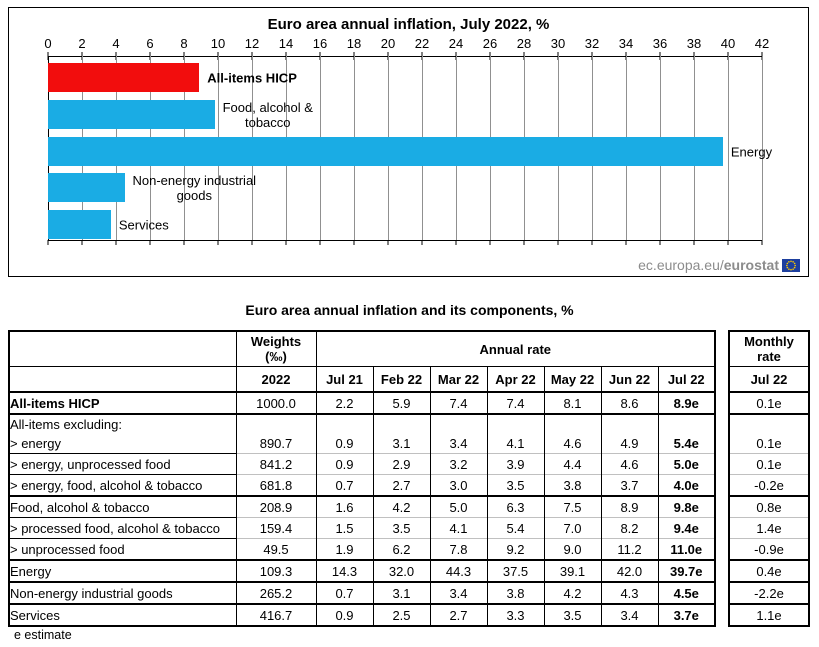  I want to click on x-axis-tick-label: 6, so click(150, 43).